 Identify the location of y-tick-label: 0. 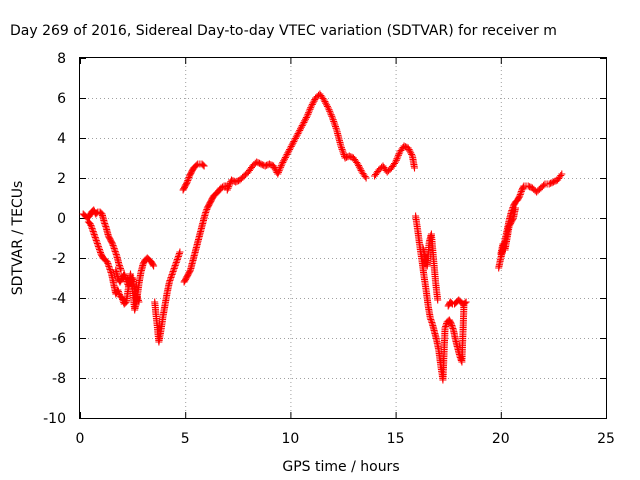
(61, 219).